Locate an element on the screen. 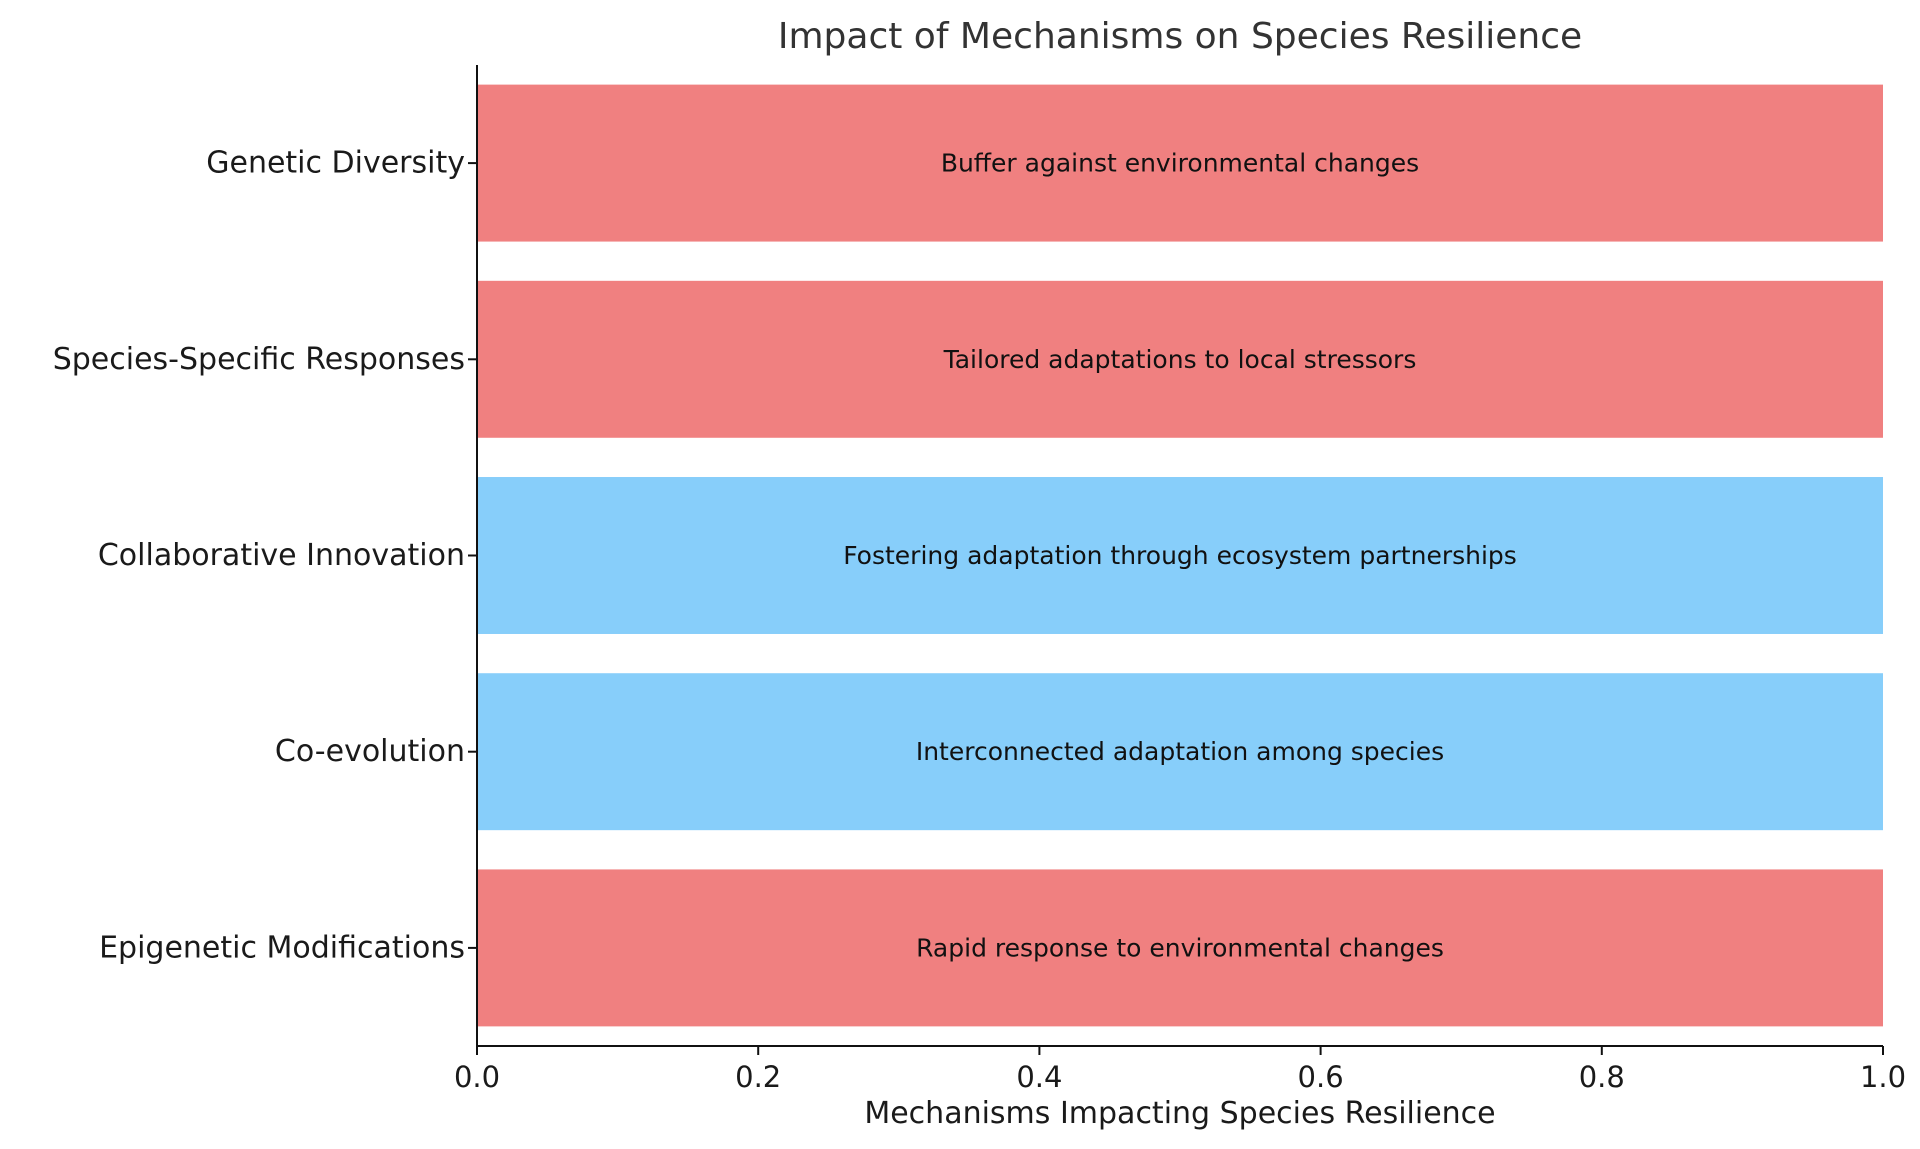 The width and height of the screenshot is (1920, 1149). y-tick-label-1: Species-Specific Responses is located at coordinates (259, 359).